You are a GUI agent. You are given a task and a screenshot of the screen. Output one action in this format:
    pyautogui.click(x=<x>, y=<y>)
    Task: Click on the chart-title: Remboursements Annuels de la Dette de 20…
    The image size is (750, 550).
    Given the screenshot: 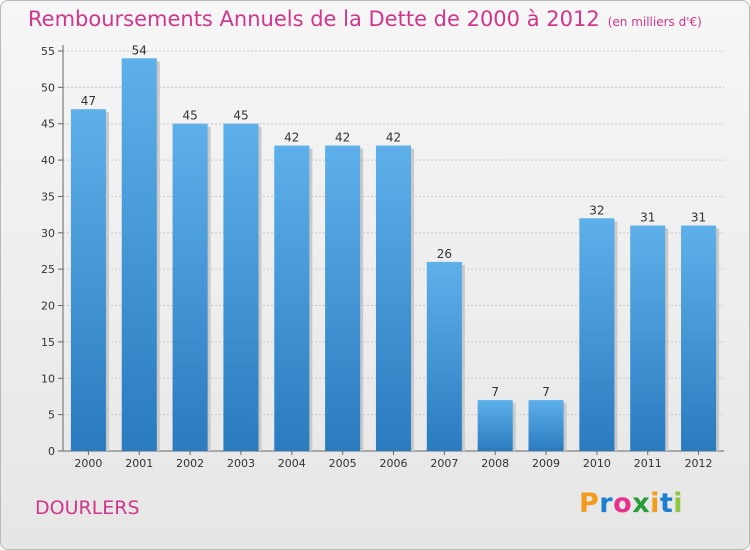 What is the action you would take?
    pyautogui.click(x=365, y=19)
    